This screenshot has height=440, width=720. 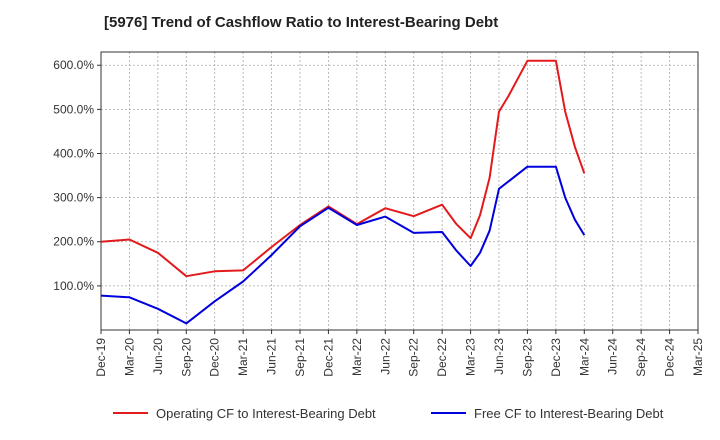 What do you see at coordinates (73, 153) in the screenshot?
I see `y-tick-label: 400.0%` at bounding box center [73, 153].